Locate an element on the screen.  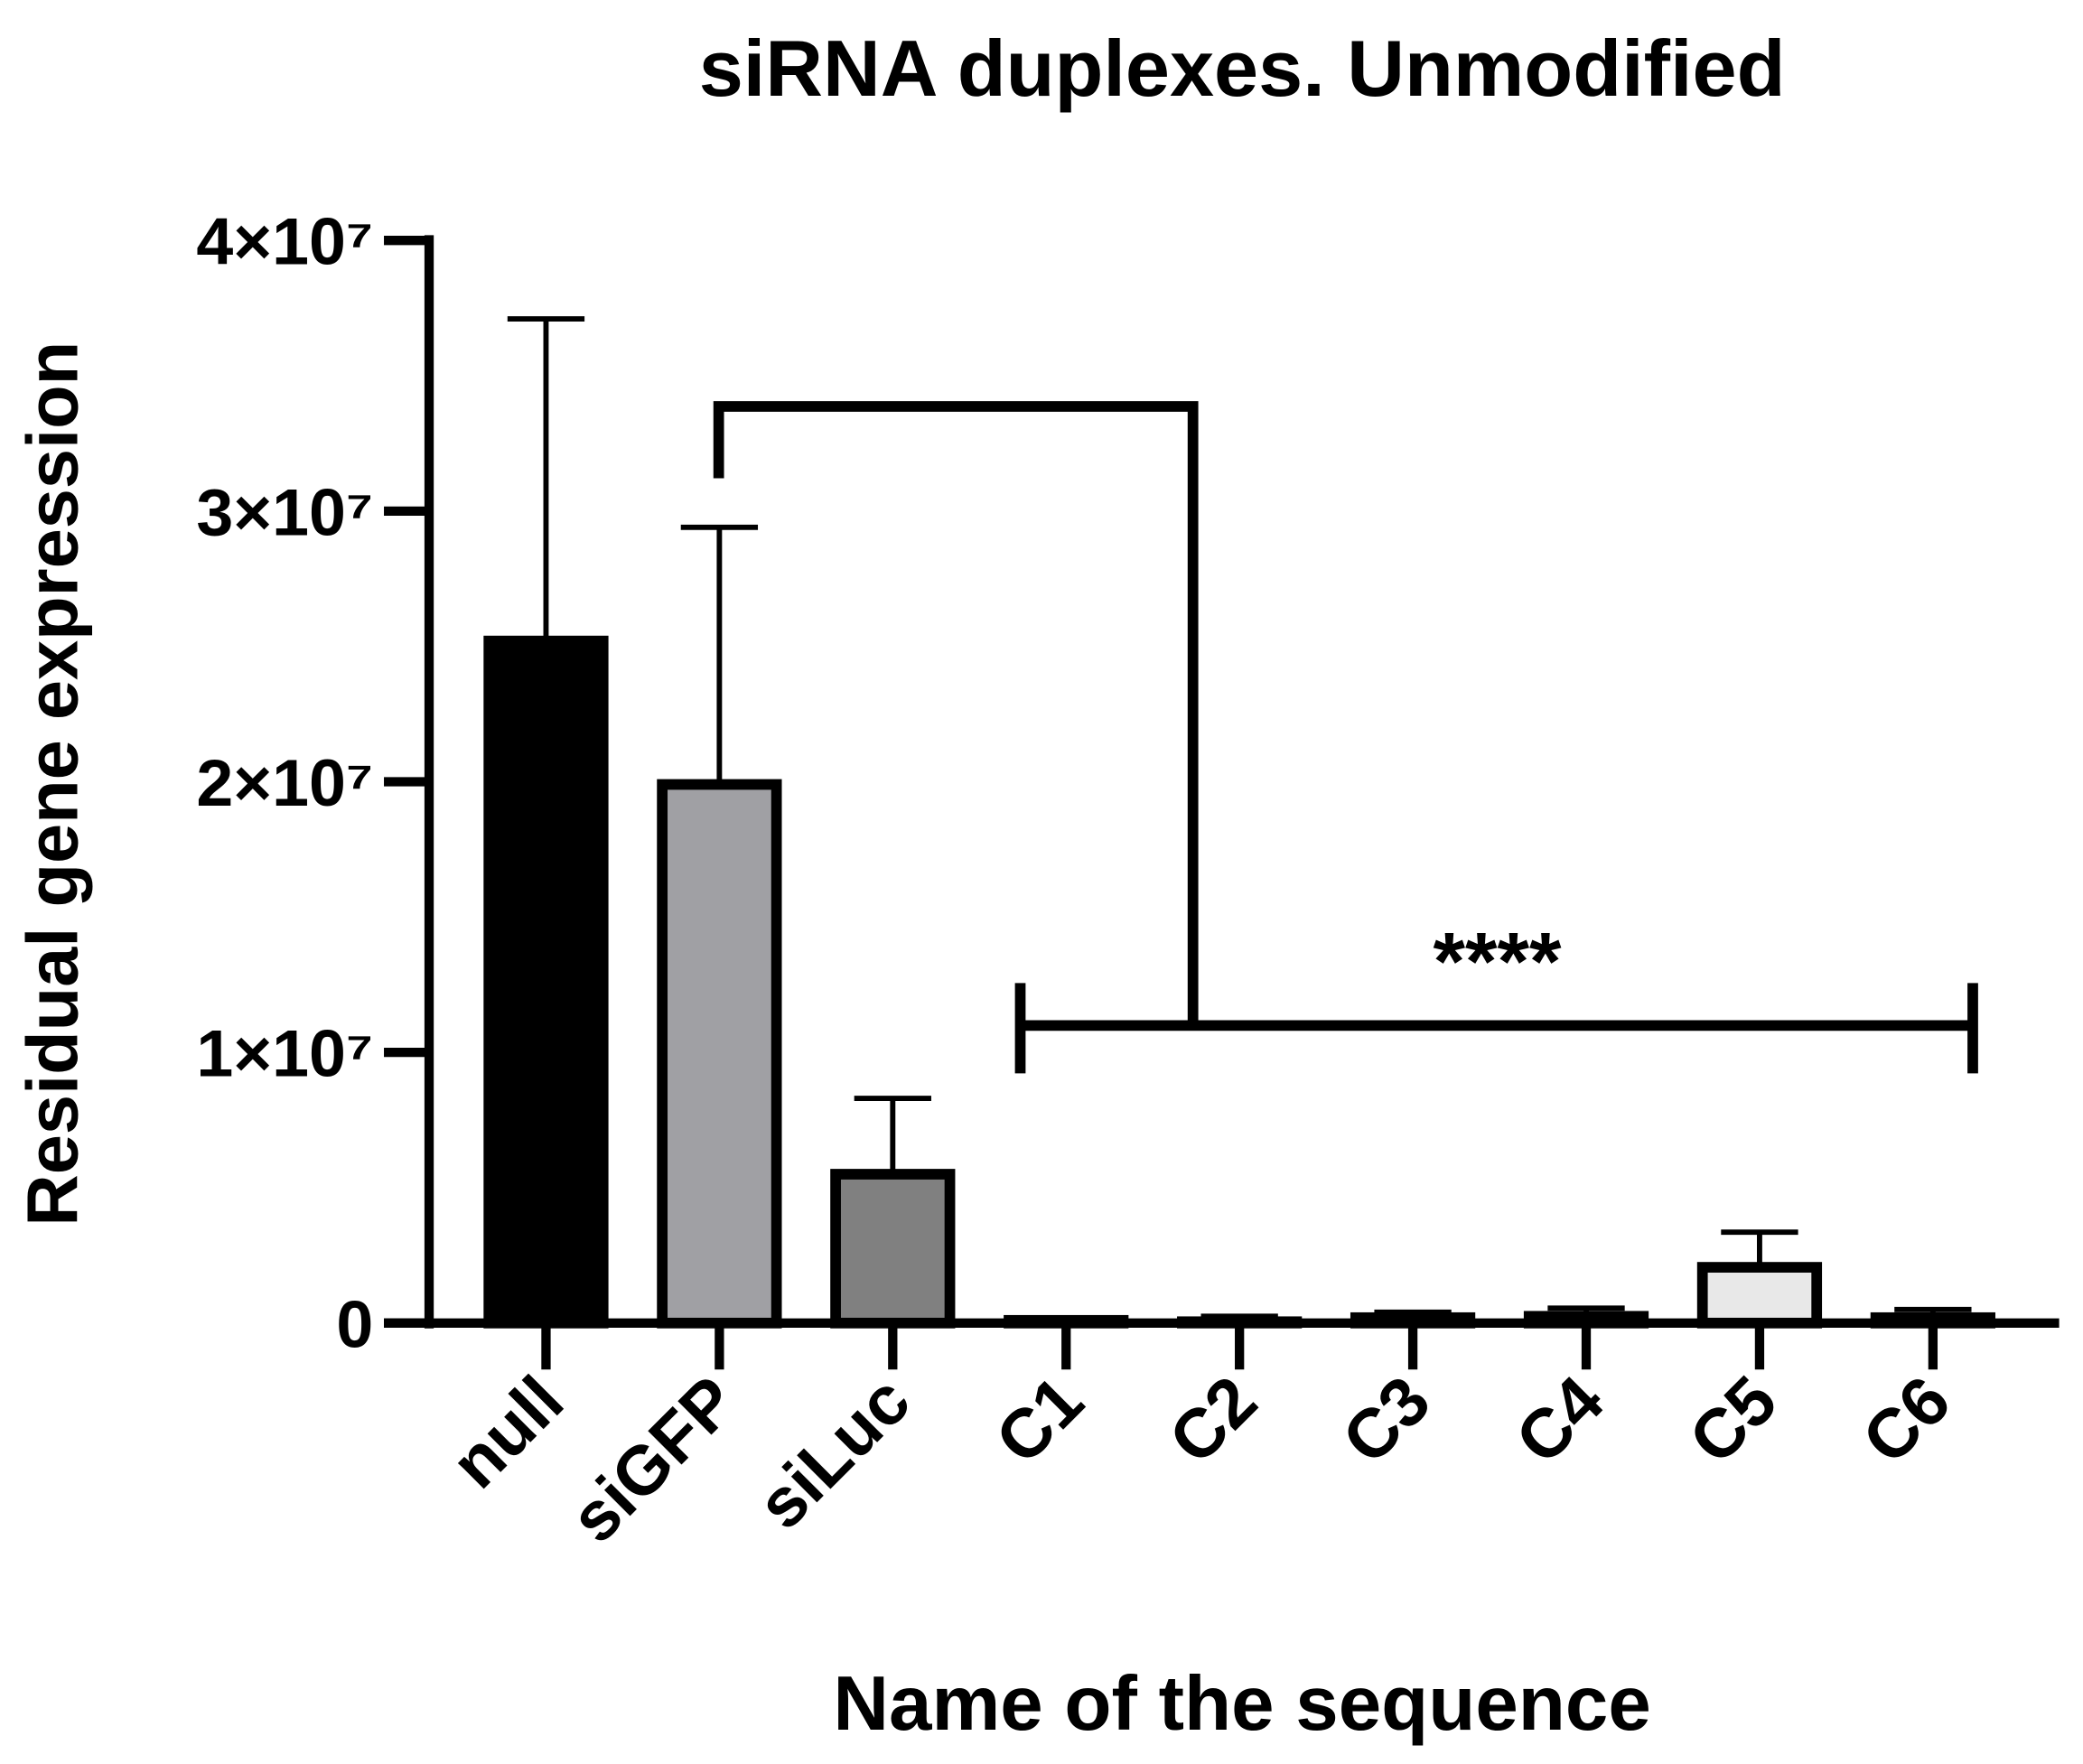
y-tick-label: 0 is located at coordinates (354, 1323).